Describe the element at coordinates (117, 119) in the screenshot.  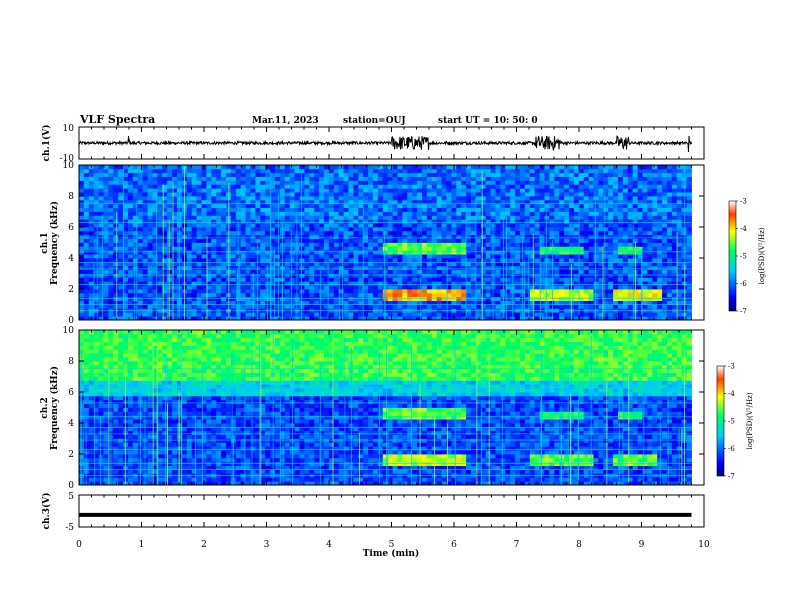
I see `figure-title: VLF Spectra` at that location.